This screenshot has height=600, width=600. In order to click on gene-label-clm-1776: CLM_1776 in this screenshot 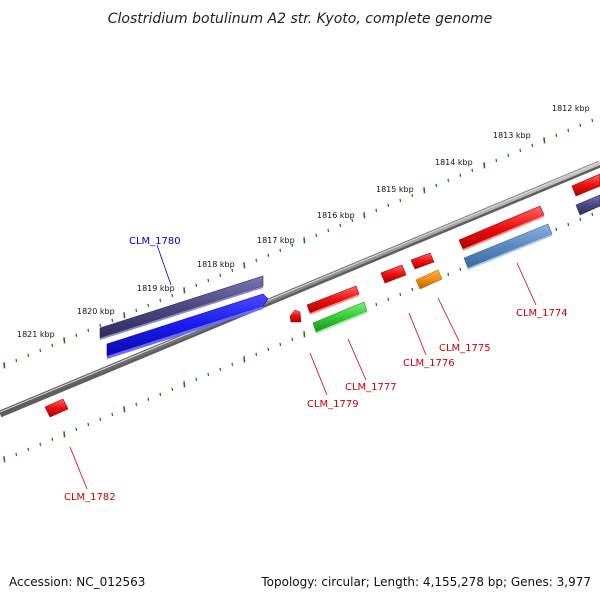, I will do `click(429, 363)`.